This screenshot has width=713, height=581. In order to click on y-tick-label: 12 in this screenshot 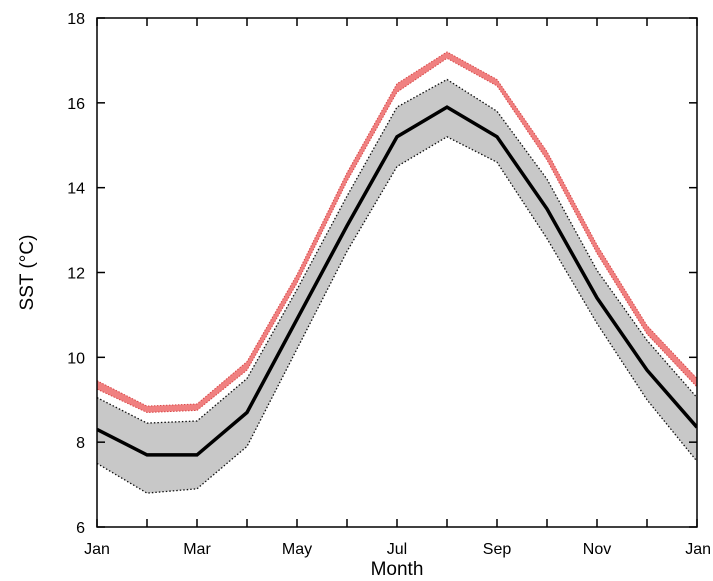, I will do `click(76, 274)`.